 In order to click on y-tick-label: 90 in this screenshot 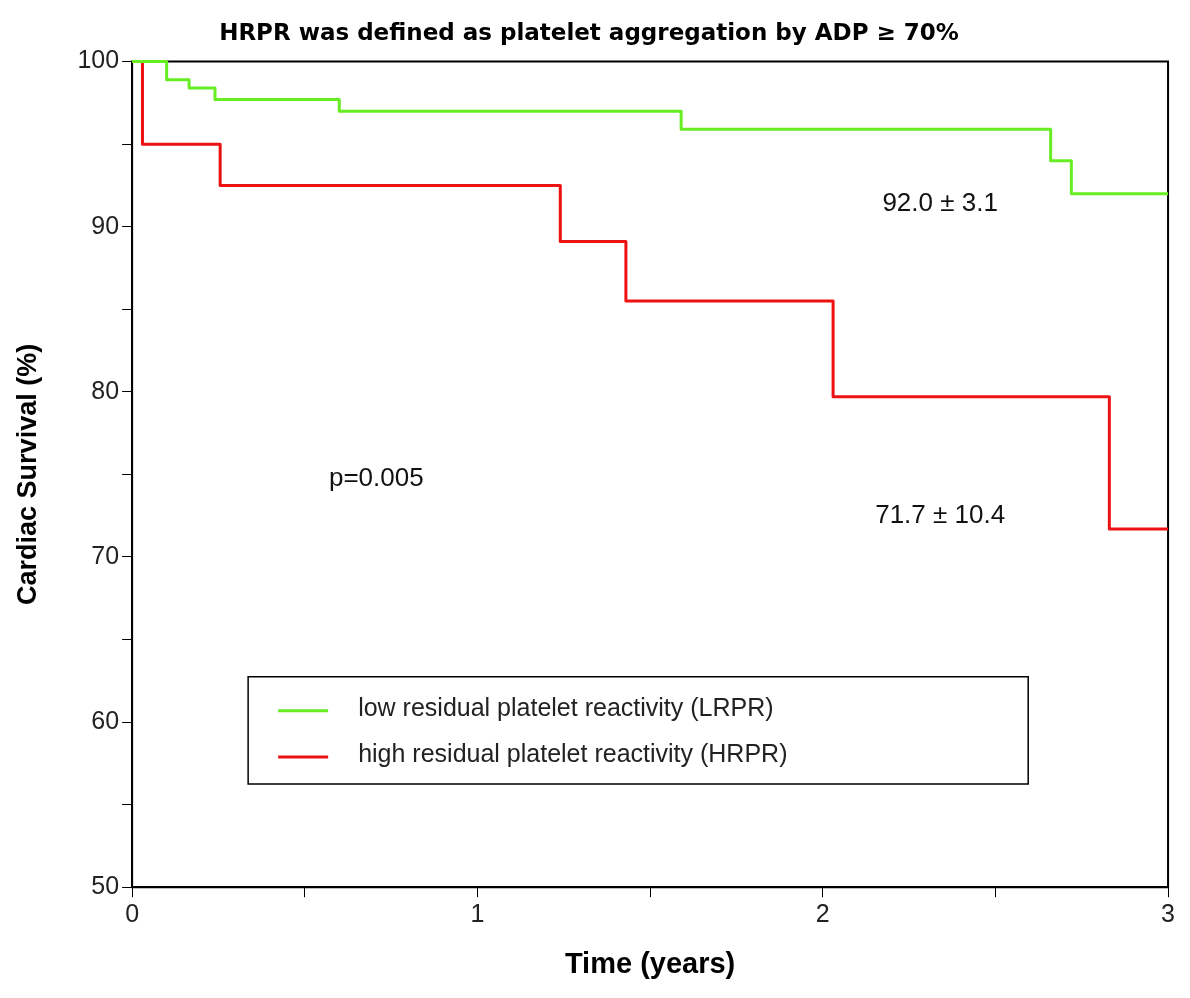, I will do `click(105, 224)`.